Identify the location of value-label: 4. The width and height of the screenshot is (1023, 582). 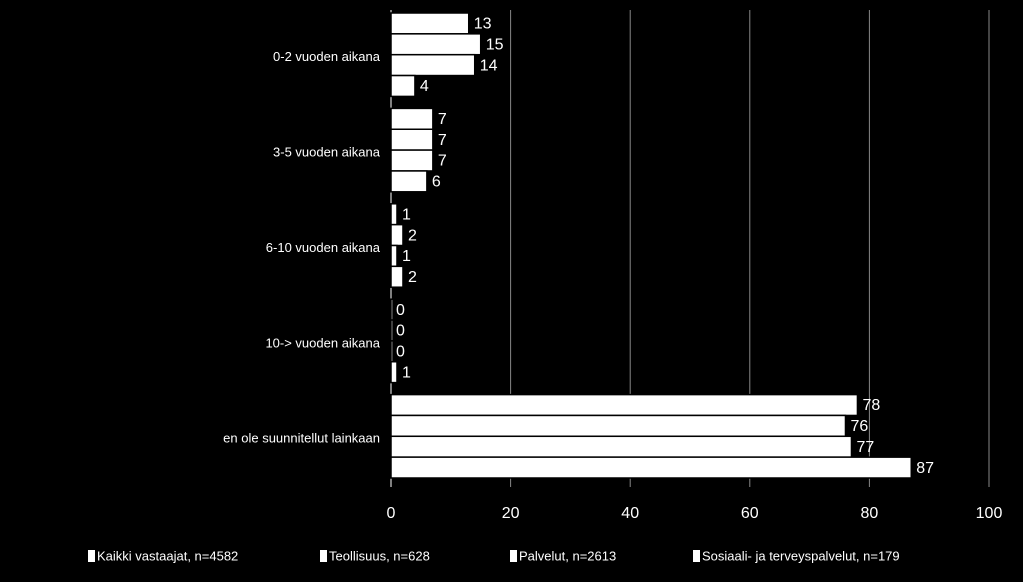
(424, 86).